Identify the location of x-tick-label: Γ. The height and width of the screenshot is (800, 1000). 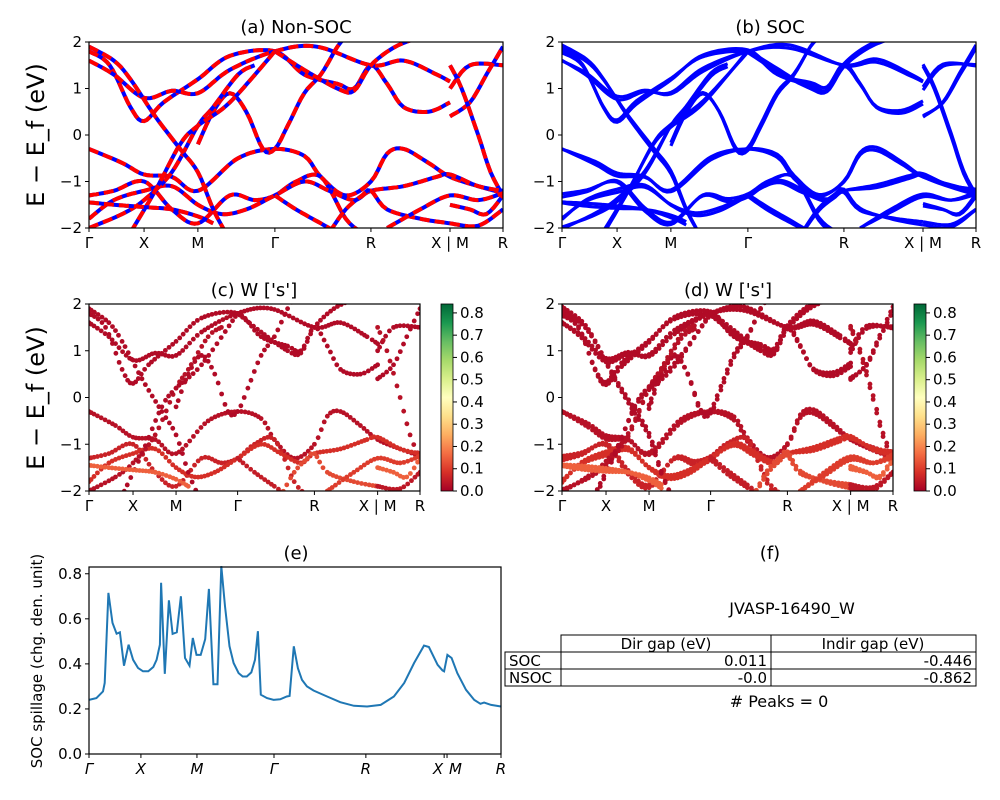
(275, 769).